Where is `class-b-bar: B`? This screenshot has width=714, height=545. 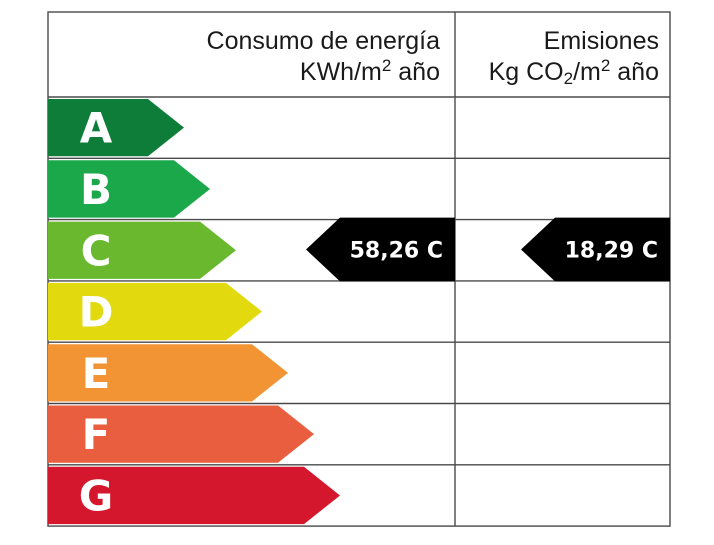
class-b-bar: B is located at coordinates (129, 189).